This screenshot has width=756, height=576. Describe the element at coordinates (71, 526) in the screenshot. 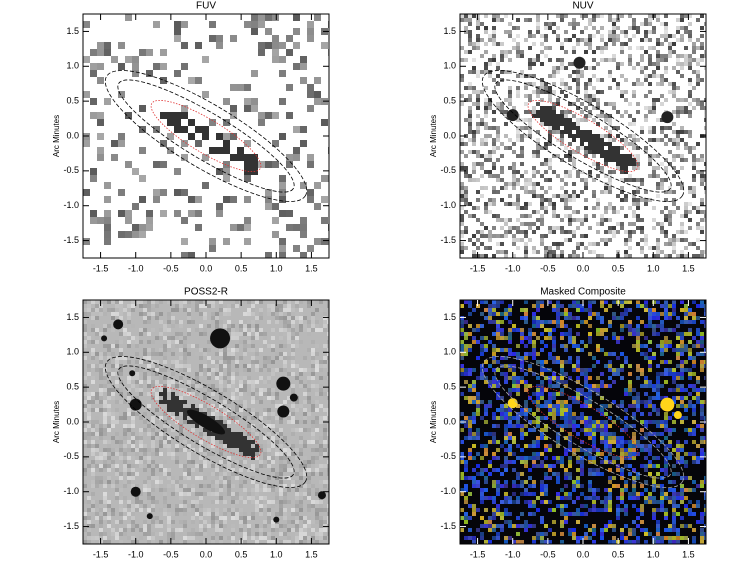

I see `y-tick-label: -1.5` at that location.